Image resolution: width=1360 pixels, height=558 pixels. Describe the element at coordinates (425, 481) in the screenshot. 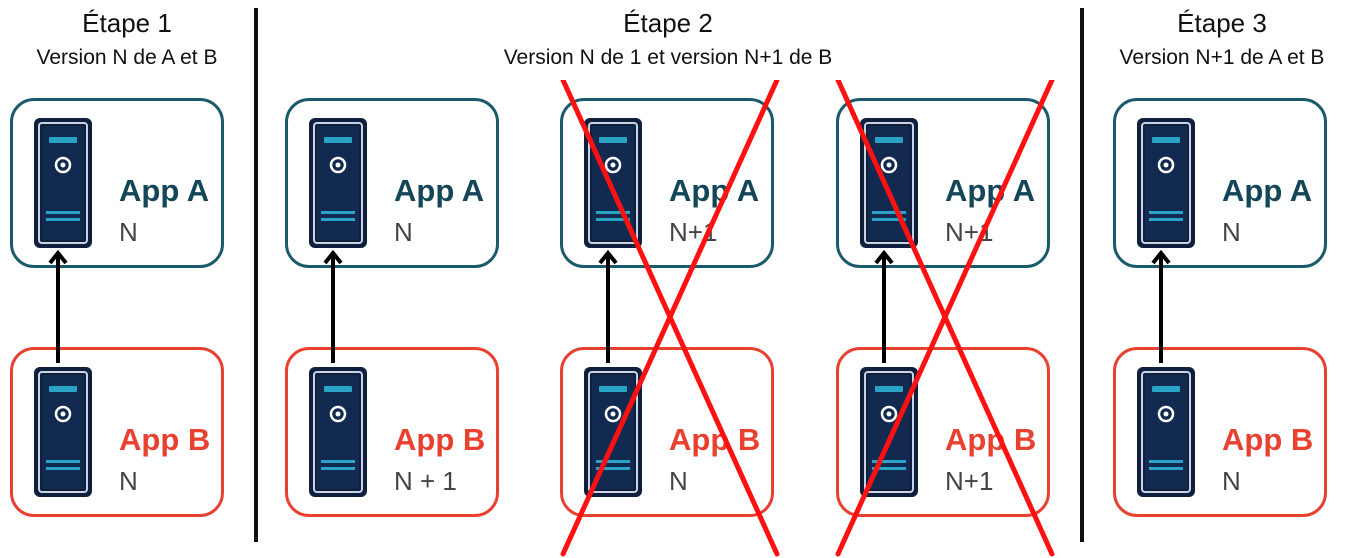

I see `app-b-version: N + 1` at that location.